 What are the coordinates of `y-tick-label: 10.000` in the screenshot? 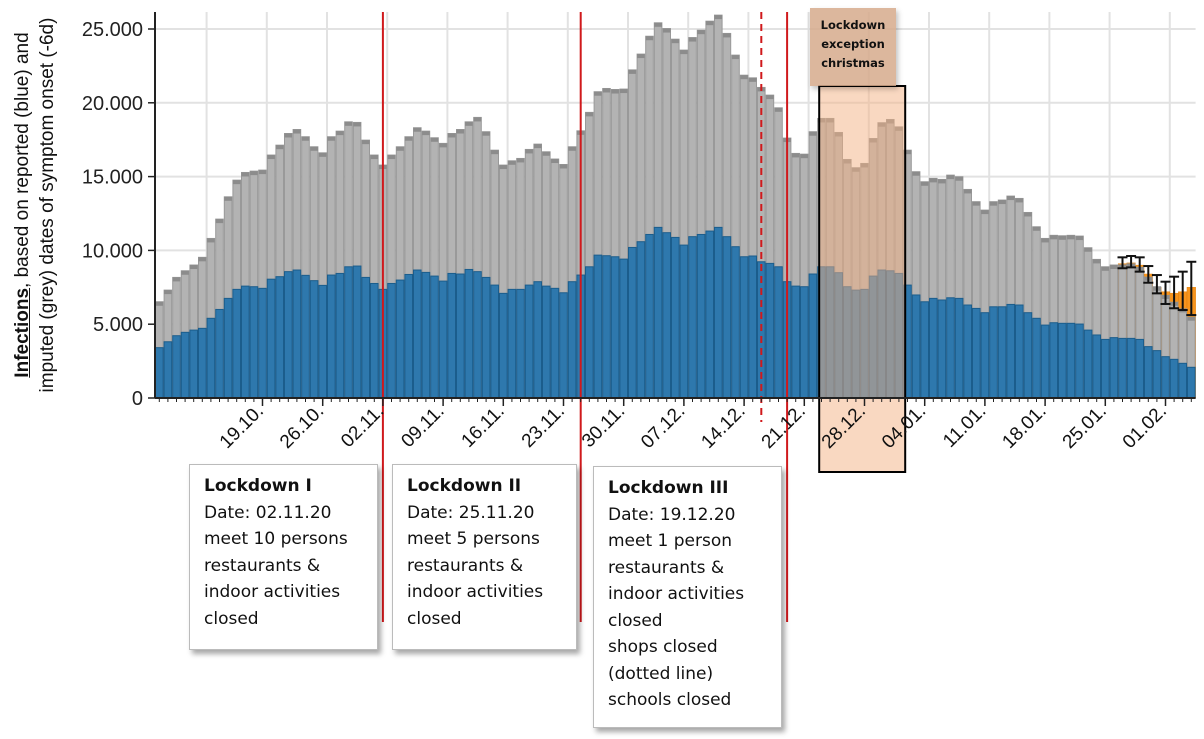 It's located at (112, 251).